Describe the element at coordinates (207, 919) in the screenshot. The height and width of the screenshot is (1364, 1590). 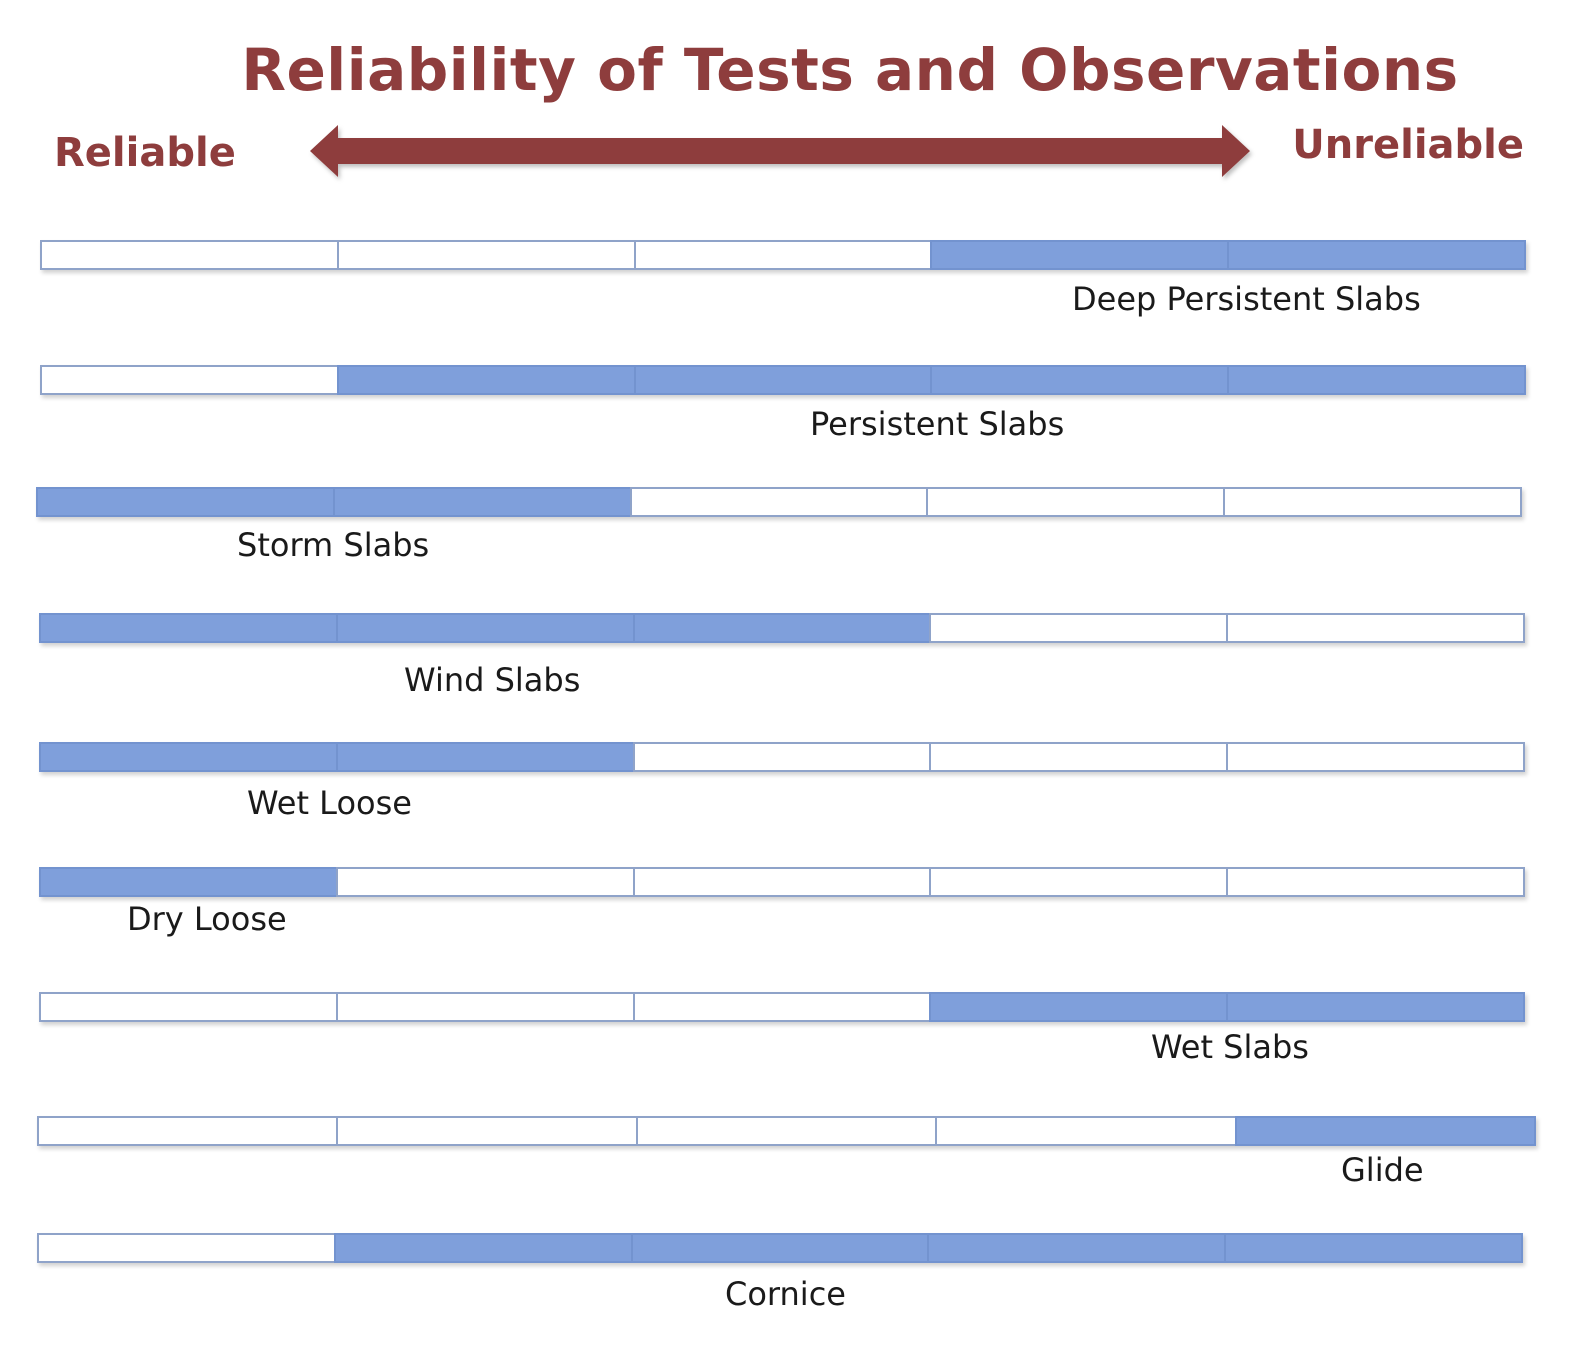
I see `bar-label: Dry Loose` at that location.